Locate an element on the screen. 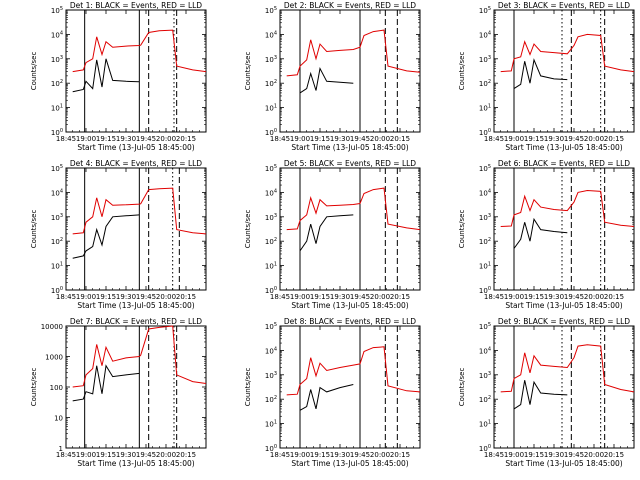  panel-title: Det 1: BLACK = Events, RED = LLD is located at coordinates (136, 5).